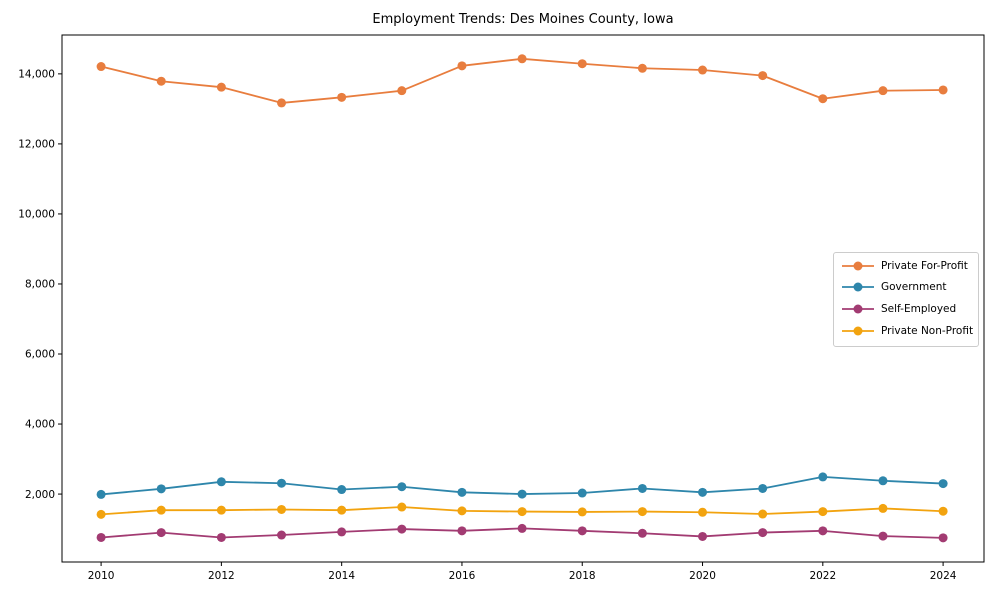 This screenshot has height=600, width=1000. I want to click on x-tick-label: 2010, so click(101, 576).